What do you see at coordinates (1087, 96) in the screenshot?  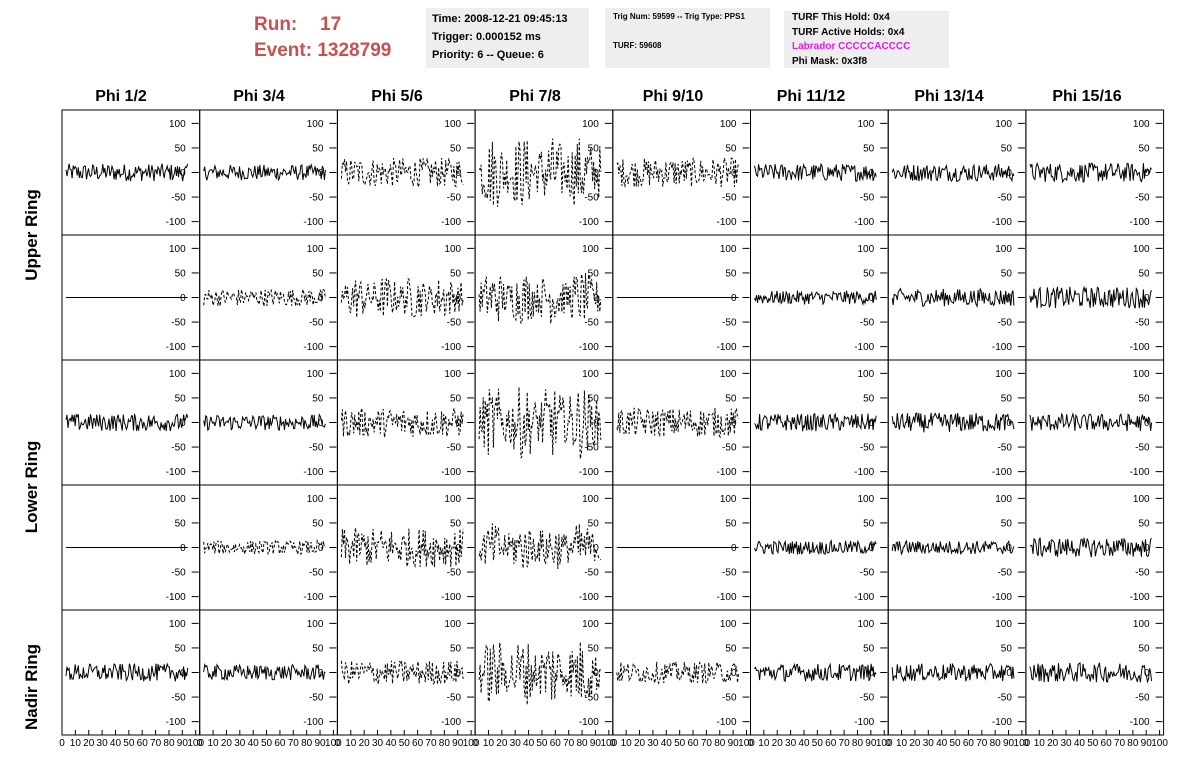 I see `column-label-phi-15-16: Phi 15/16` at bounding box center [1087, 96].